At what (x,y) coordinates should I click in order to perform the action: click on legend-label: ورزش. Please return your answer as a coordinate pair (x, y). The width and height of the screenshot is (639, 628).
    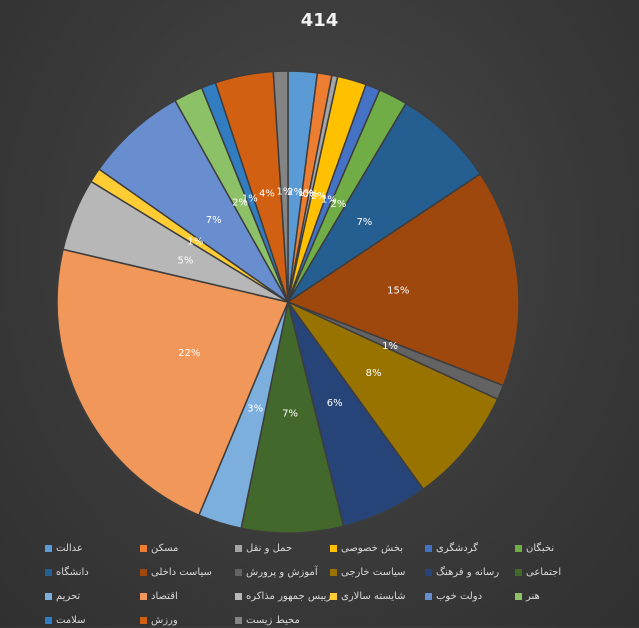
    Looking at the image, I should click on (164, 620).